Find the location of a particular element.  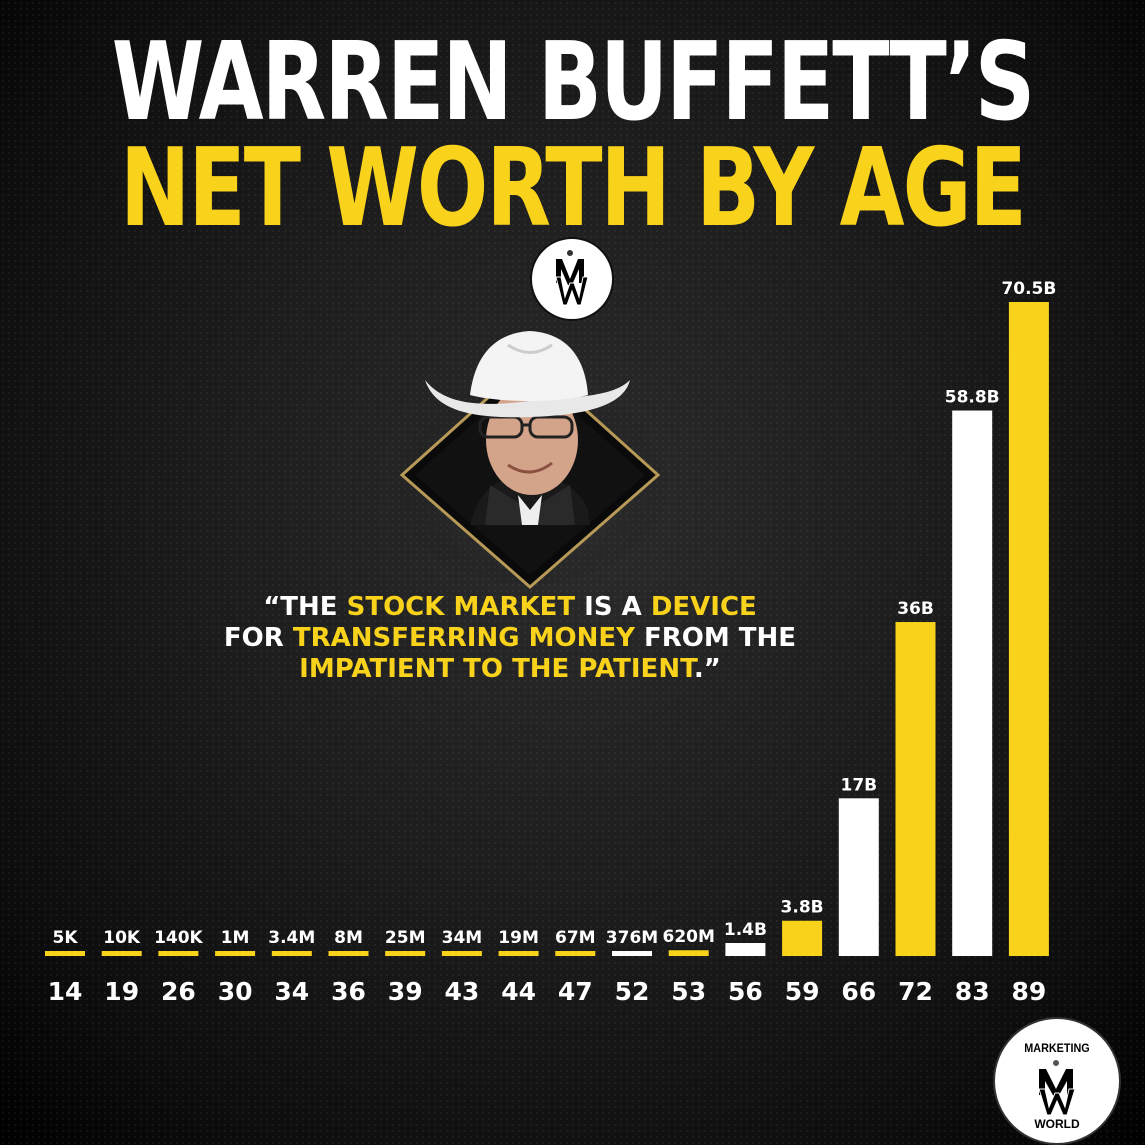

marketing-world-logo: MARKETING WORLD is located at coordinates (1057, 1081).